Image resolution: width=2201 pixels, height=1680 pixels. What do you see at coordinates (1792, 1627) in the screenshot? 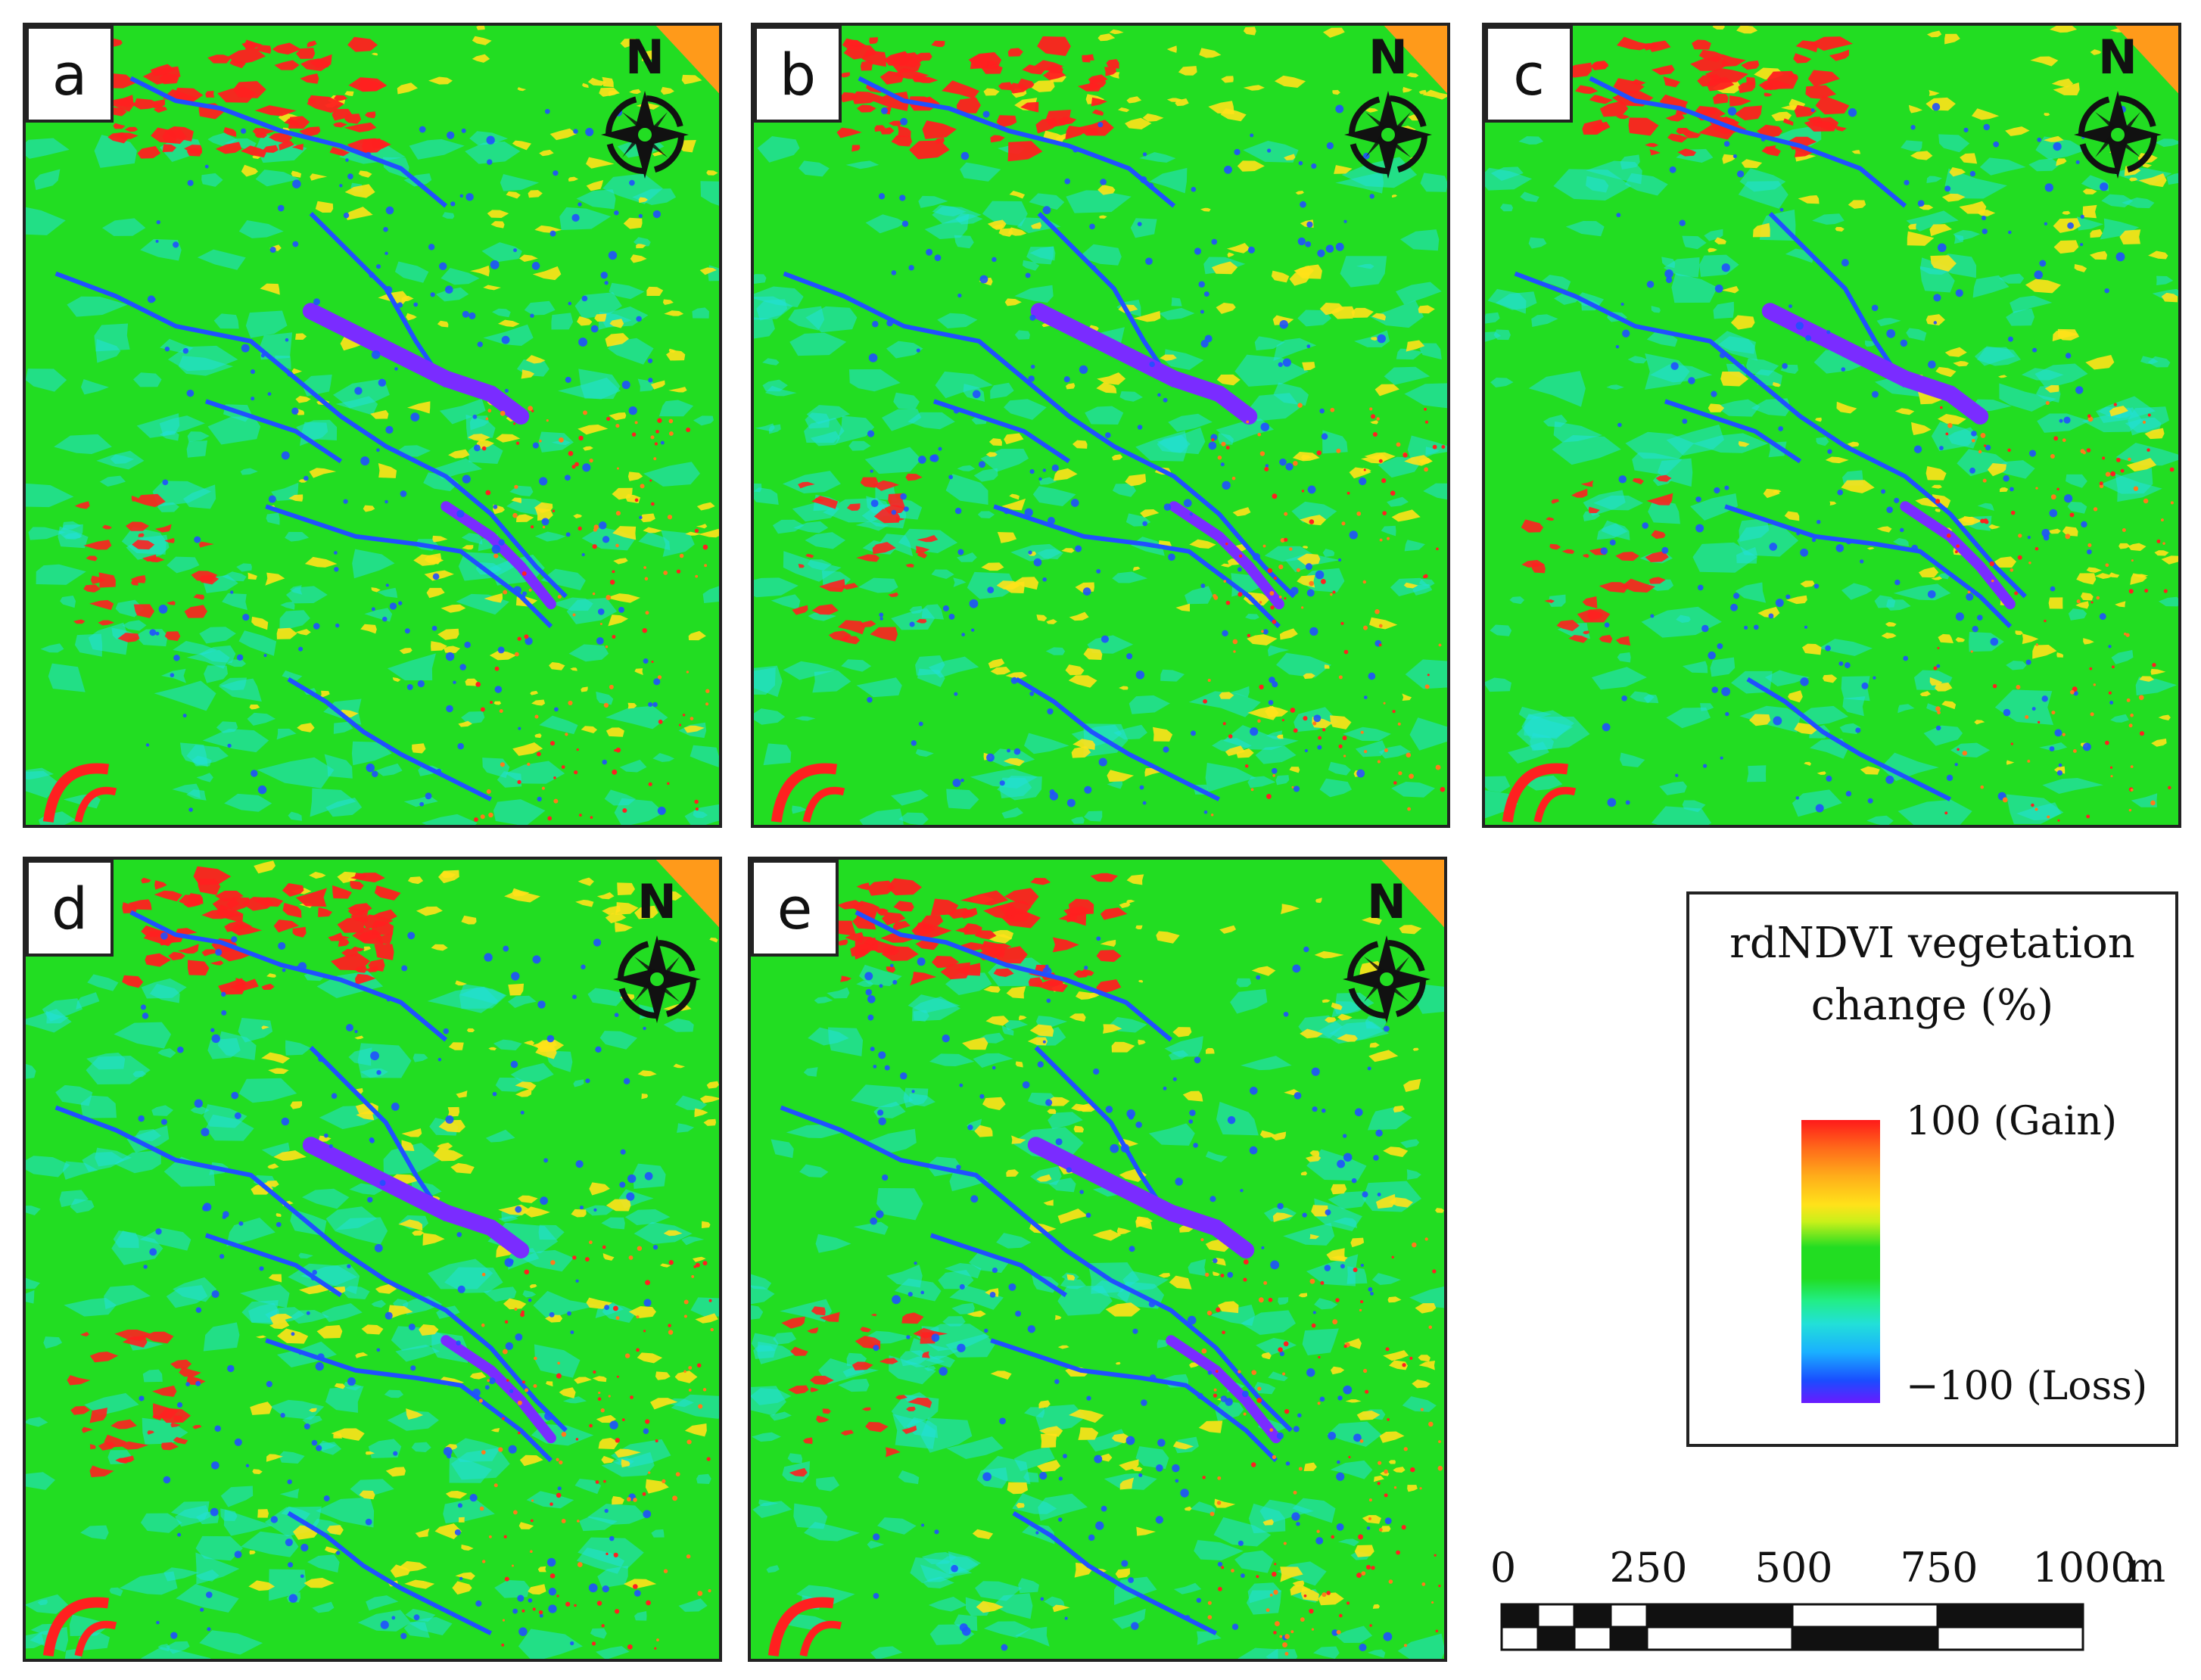
I see `scale-bar-graphic` at bounding box center [1792, 1627].